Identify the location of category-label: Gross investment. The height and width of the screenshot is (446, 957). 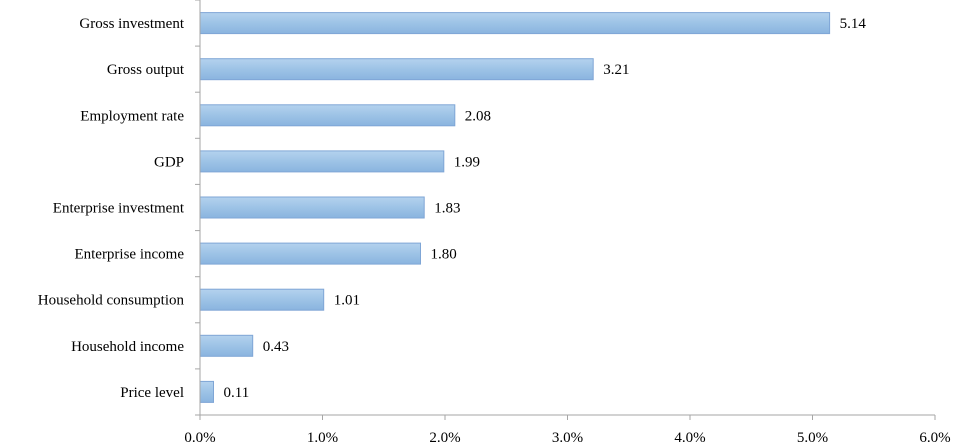
(131, 24).